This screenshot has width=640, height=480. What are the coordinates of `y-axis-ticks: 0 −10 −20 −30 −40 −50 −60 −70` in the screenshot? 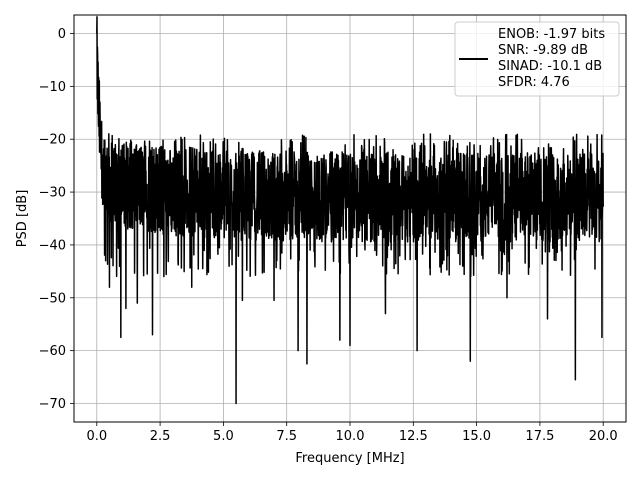 It's located at (56, 219).